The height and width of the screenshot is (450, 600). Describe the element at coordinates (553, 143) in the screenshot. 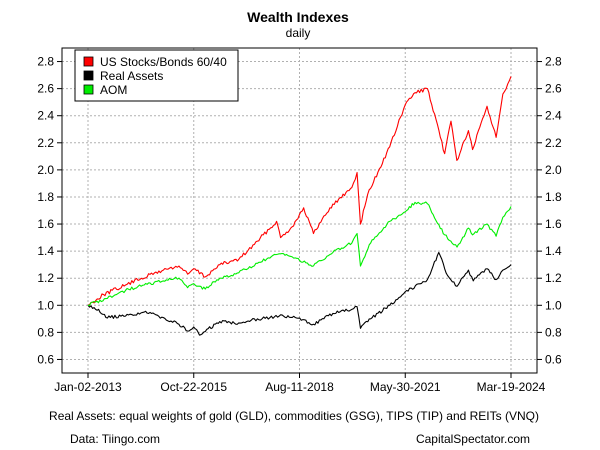

I see `y-tick-label-right: 2.2` at that location.